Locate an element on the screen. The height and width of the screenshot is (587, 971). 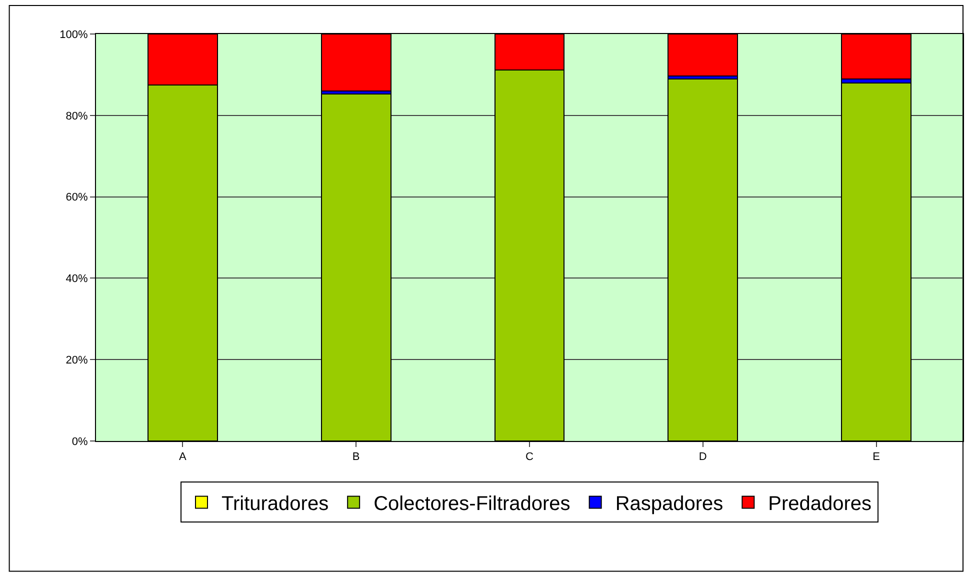
x-tick-label: E is located at coordinates (876, 457).